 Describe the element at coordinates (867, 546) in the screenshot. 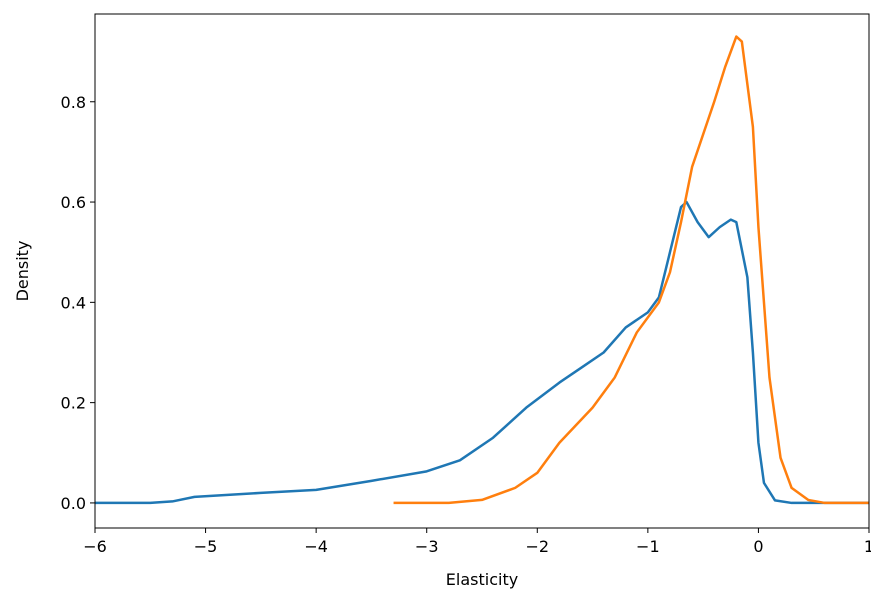

I see `x-tick-label: 1` at that location.